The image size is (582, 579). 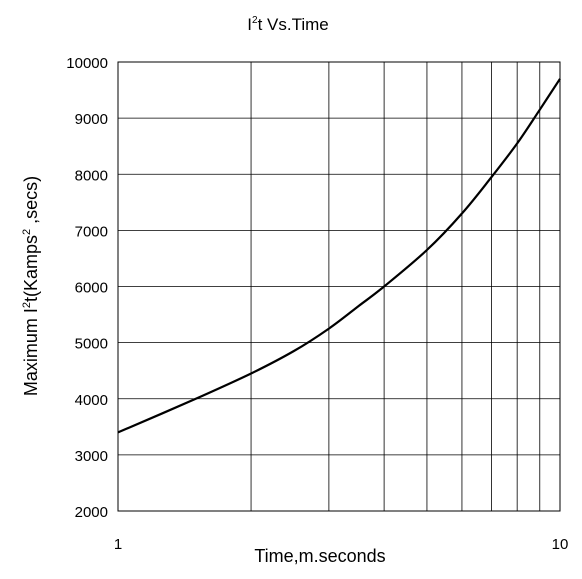 What do you see at coordinates (91, 344) in the screenshot?
I see `y-tick-label: 5000` at bounding box center [91, 344].